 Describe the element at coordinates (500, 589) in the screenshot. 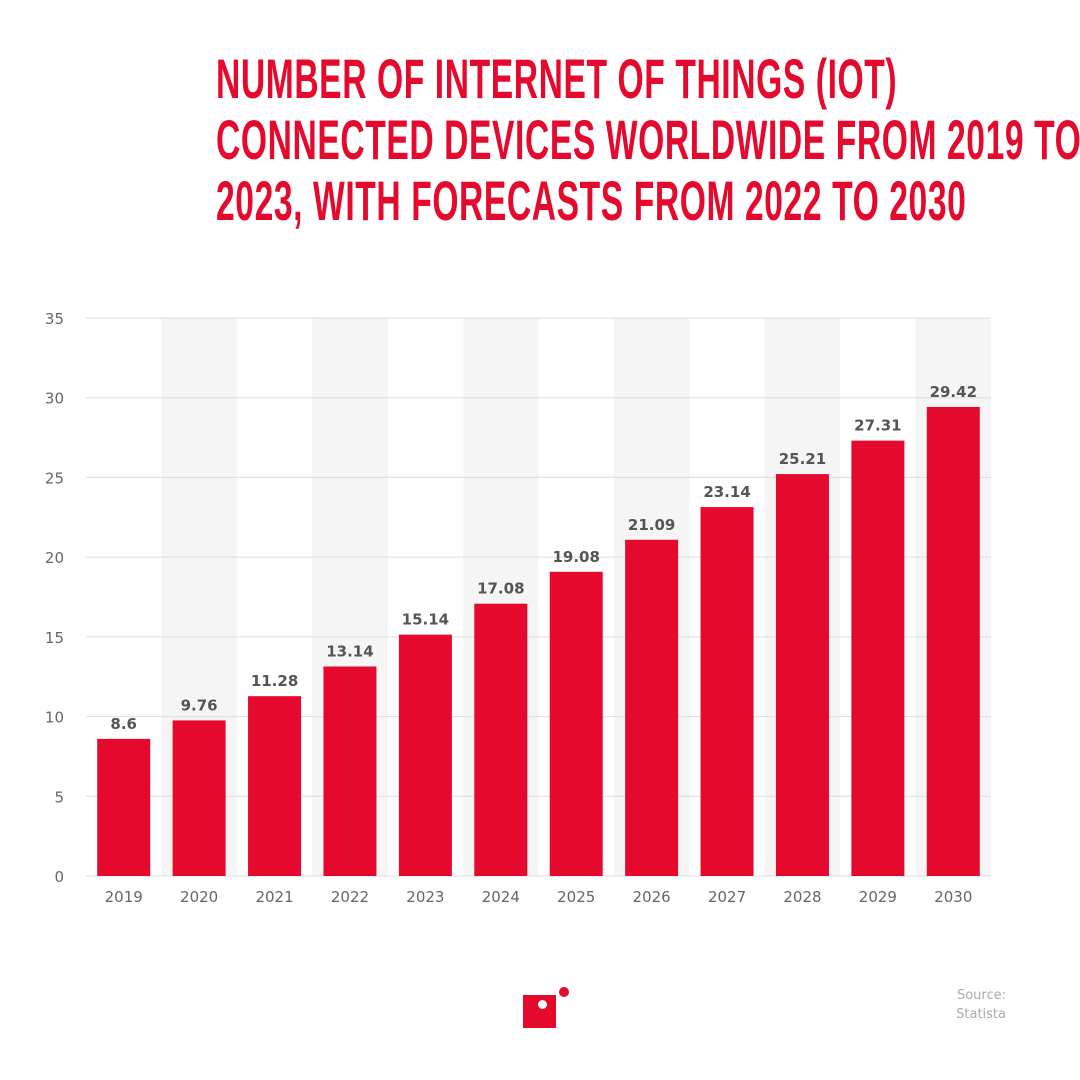

I see `data-label: 17.08` at that location.